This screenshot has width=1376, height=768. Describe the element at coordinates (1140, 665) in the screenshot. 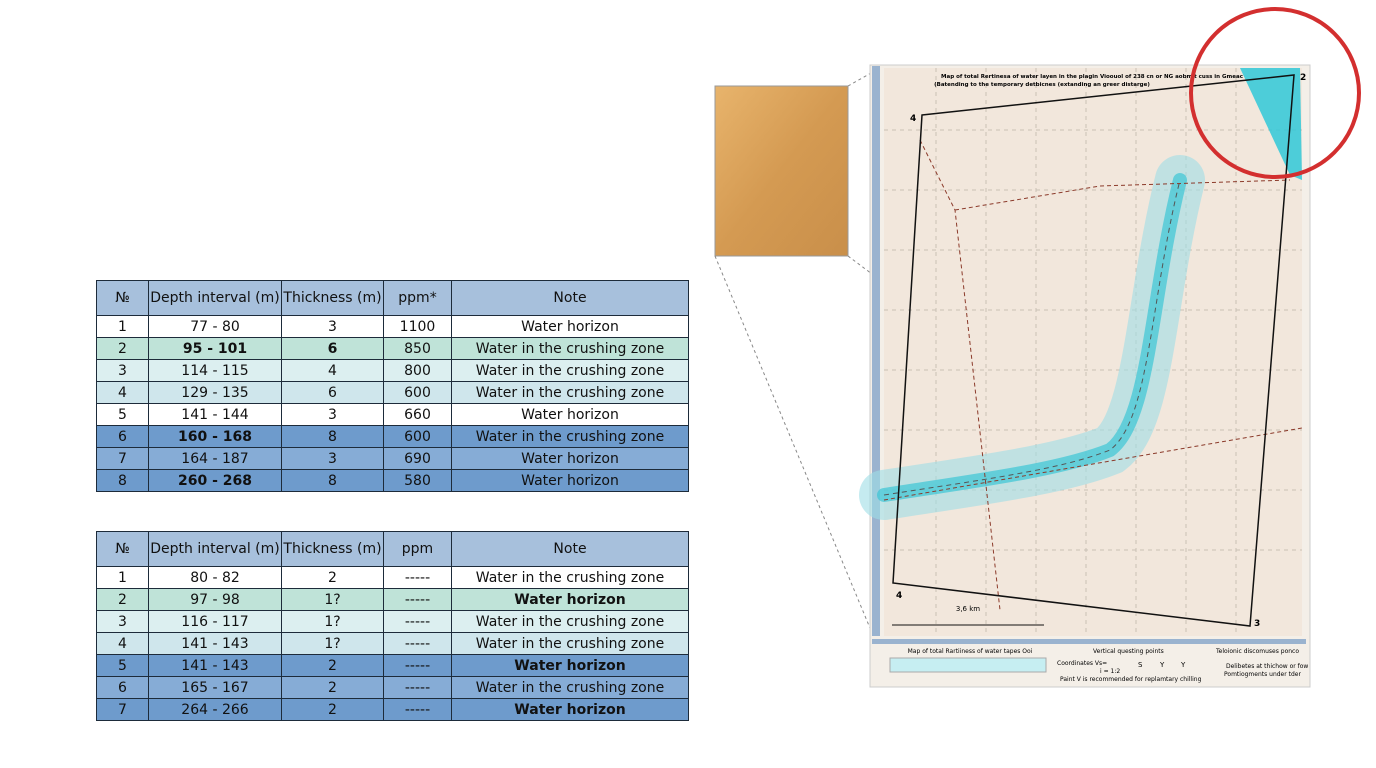

I see `legend-letter: S` at that location.